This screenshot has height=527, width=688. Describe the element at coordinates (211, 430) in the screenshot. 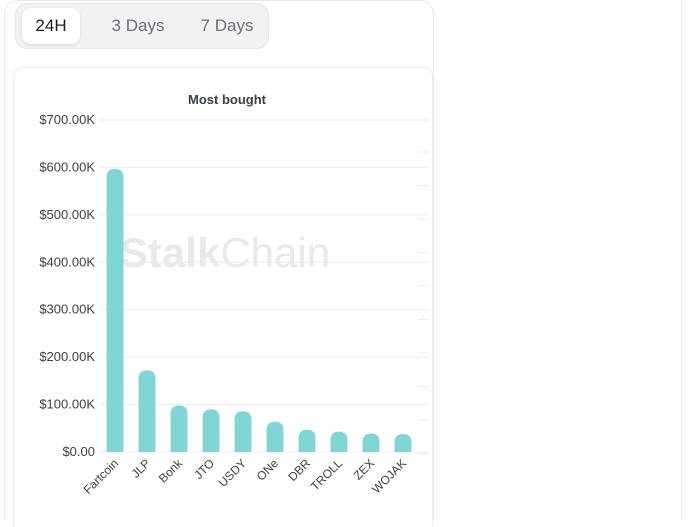

I see `bar-jto` at that location.